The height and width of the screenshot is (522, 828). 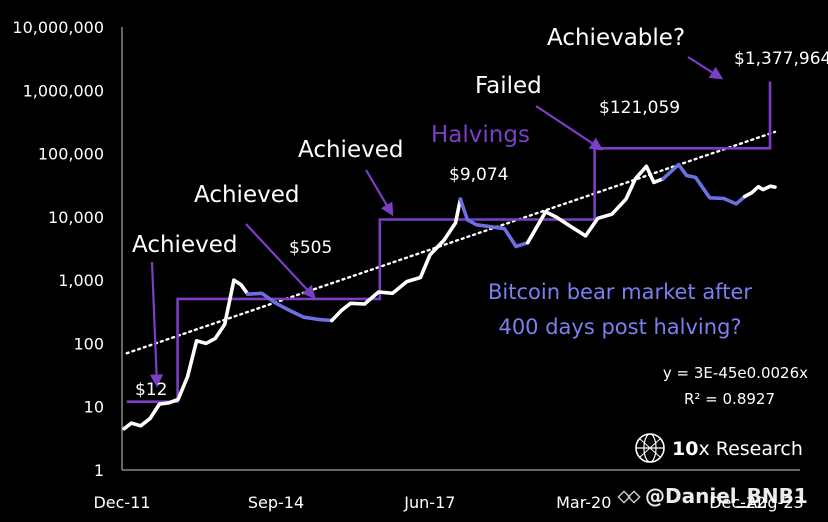 I want to click on value-label-12: $12, so click(x=151, y=390).